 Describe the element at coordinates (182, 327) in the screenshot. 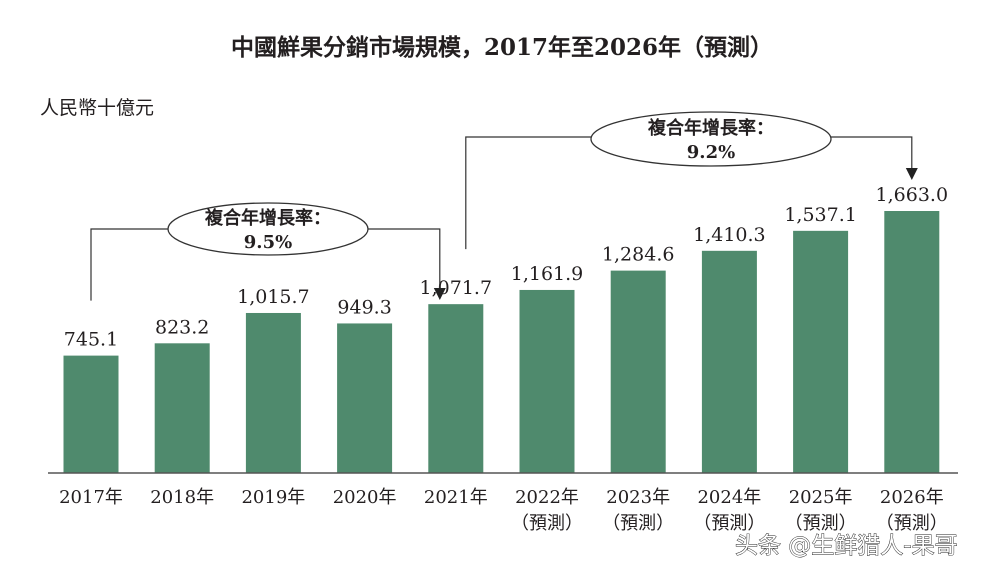

I see `data-label: 823.2` at that location.